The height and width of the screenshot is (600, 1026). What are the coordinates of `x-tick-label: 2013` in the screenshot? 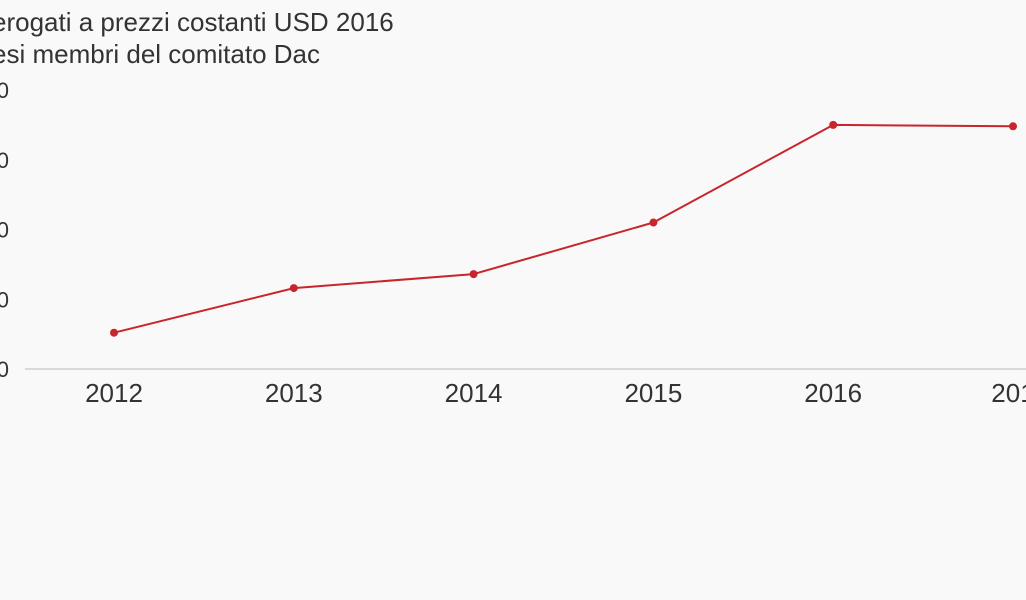 It's located at (294, 393).